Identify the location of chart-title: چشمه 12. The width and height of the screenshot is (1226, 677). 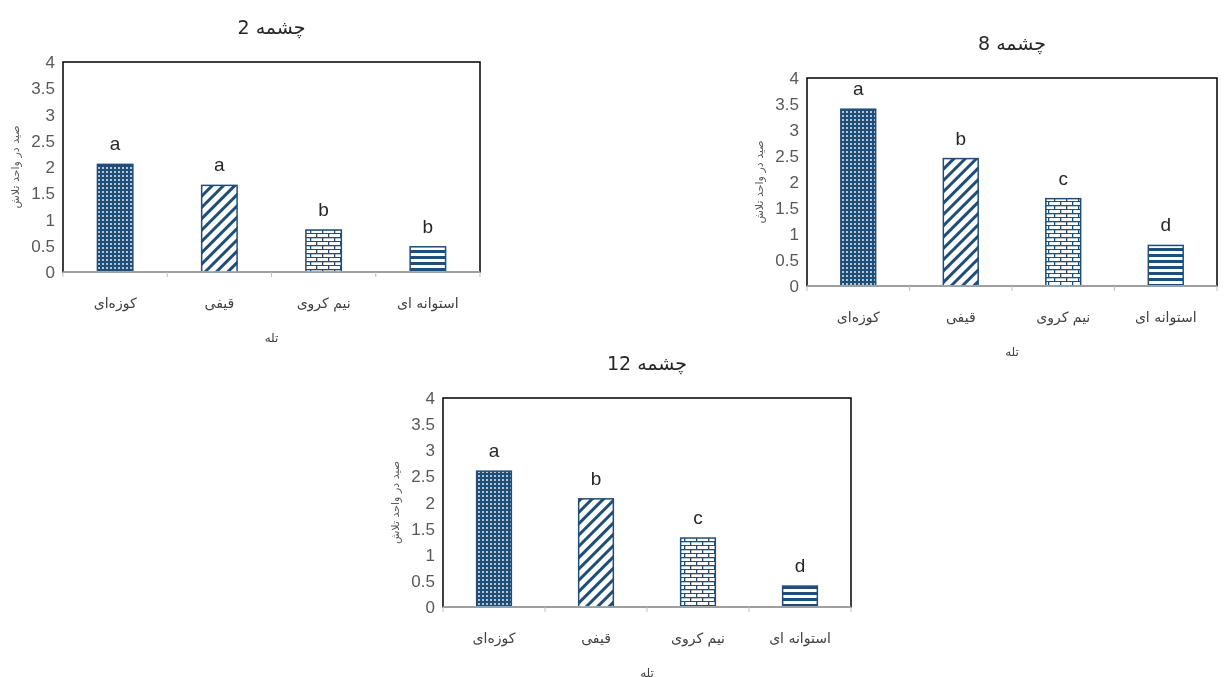
(647, 363).